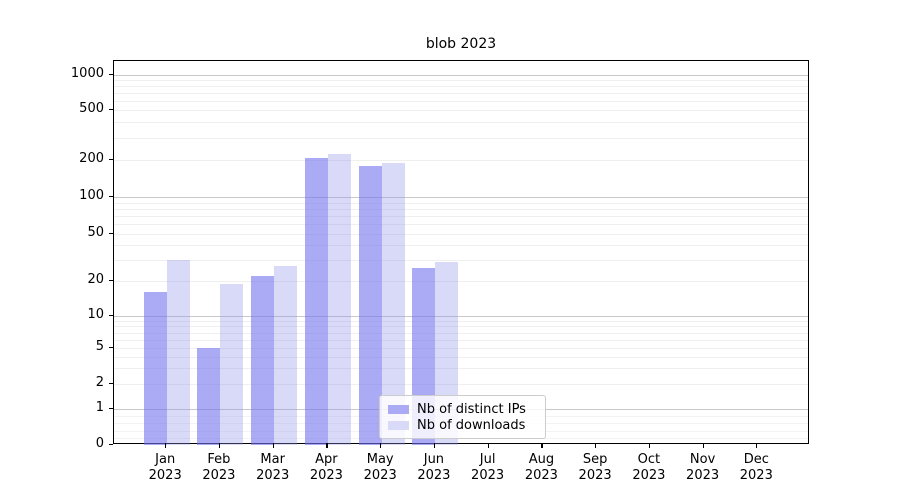 This screenshot has width=900, height=500. Describe the element at coordinates (596, 445) in the screenshot. I see `x-tick-mark-sep` at that location.